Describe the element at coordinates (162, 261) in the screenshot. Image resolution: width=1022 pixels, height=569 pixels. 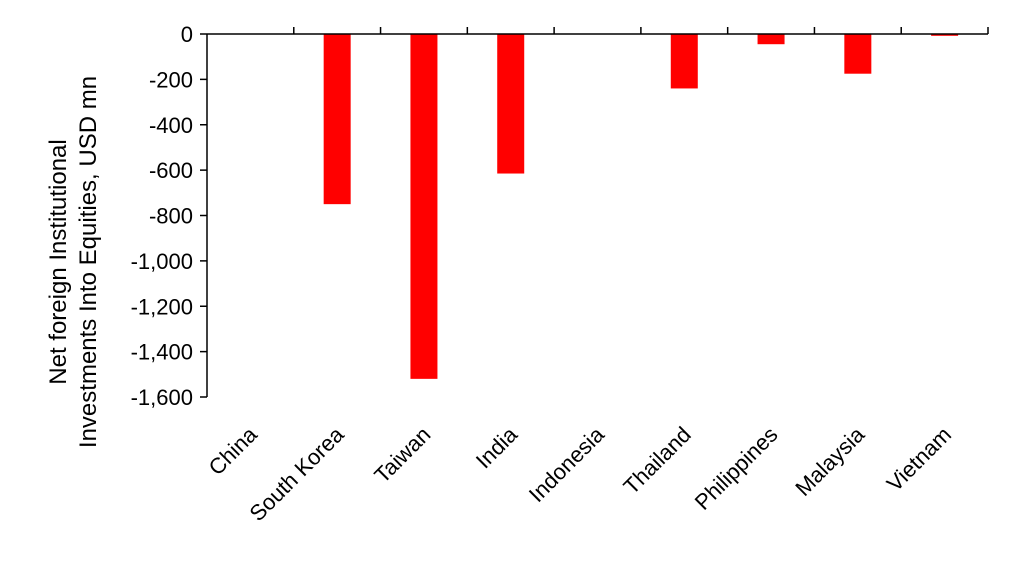
I see `y-tick-label: -1,000` at that location.